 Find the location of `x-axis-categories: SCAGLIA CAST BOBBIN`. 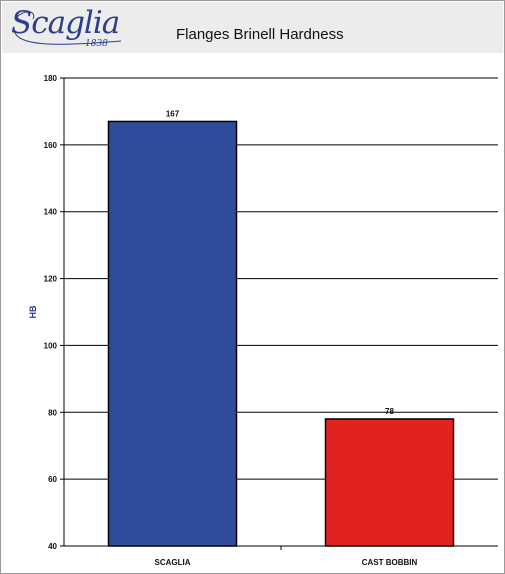

x-axis-categories: SCAGLIA CAST BOBBIN is located at coordinates (286, 562).